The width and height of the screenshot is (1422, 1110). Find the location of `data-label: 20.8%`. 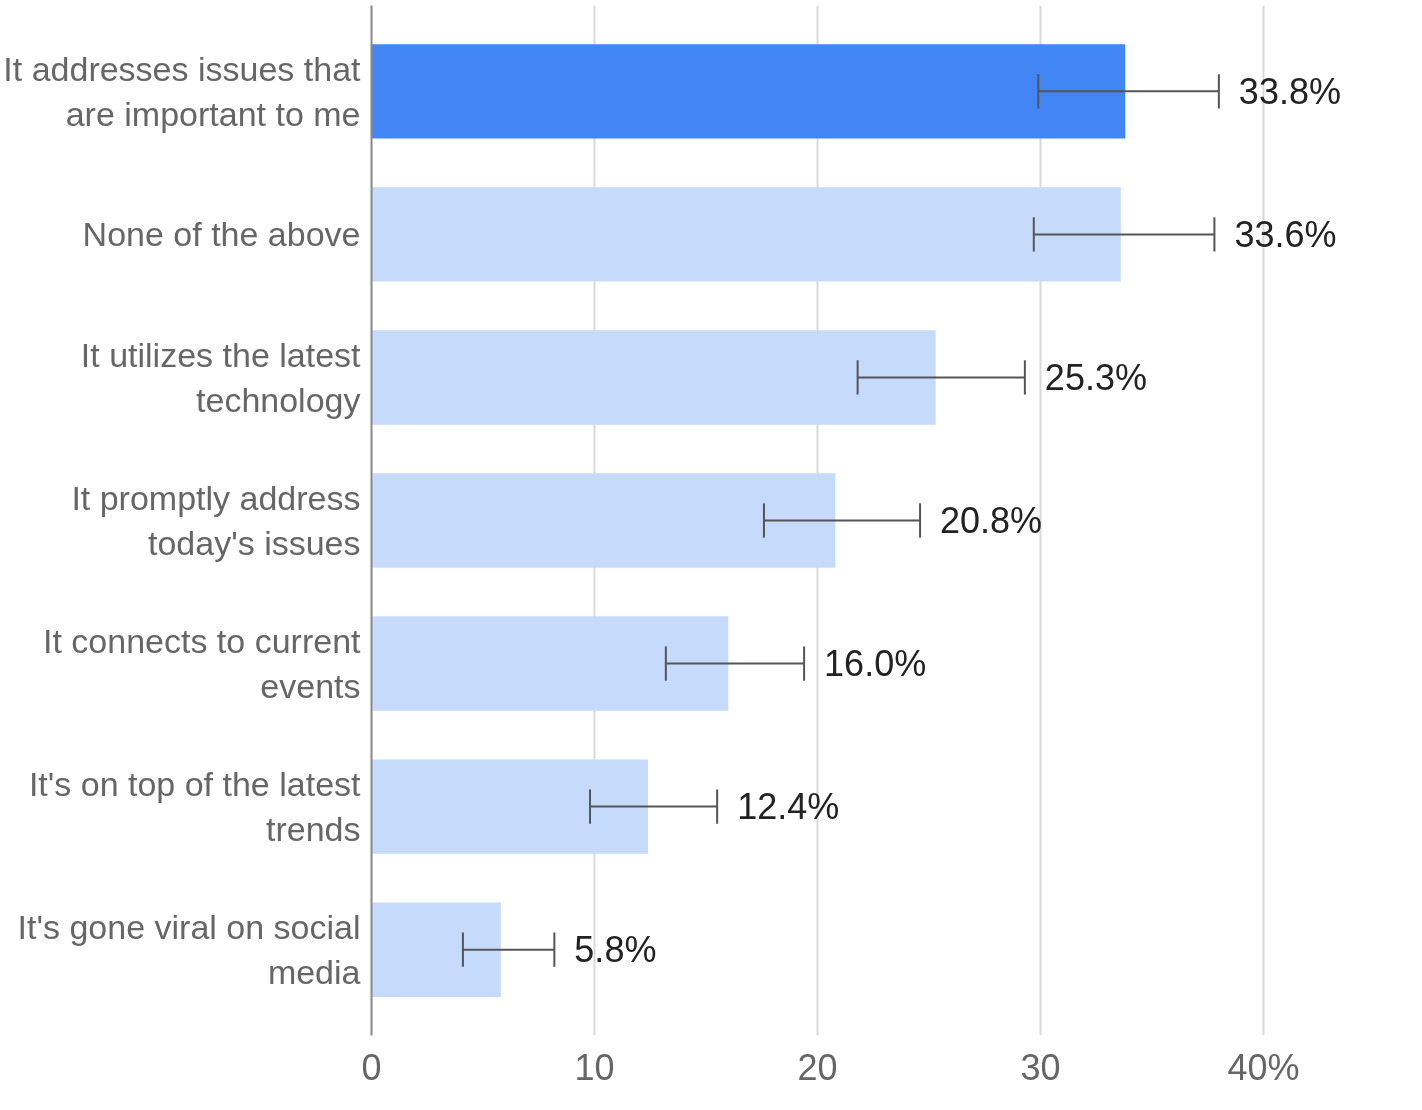

data-label: 20.8% is located at coordinates (991, 520).